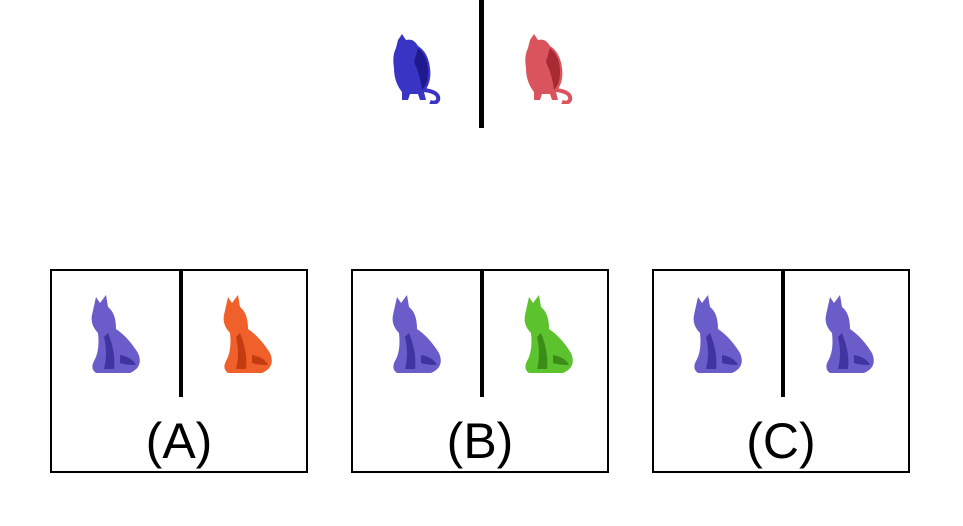 This screenshot has height=526, width=963. I want to click on option-c: (C), so click(781, 371).